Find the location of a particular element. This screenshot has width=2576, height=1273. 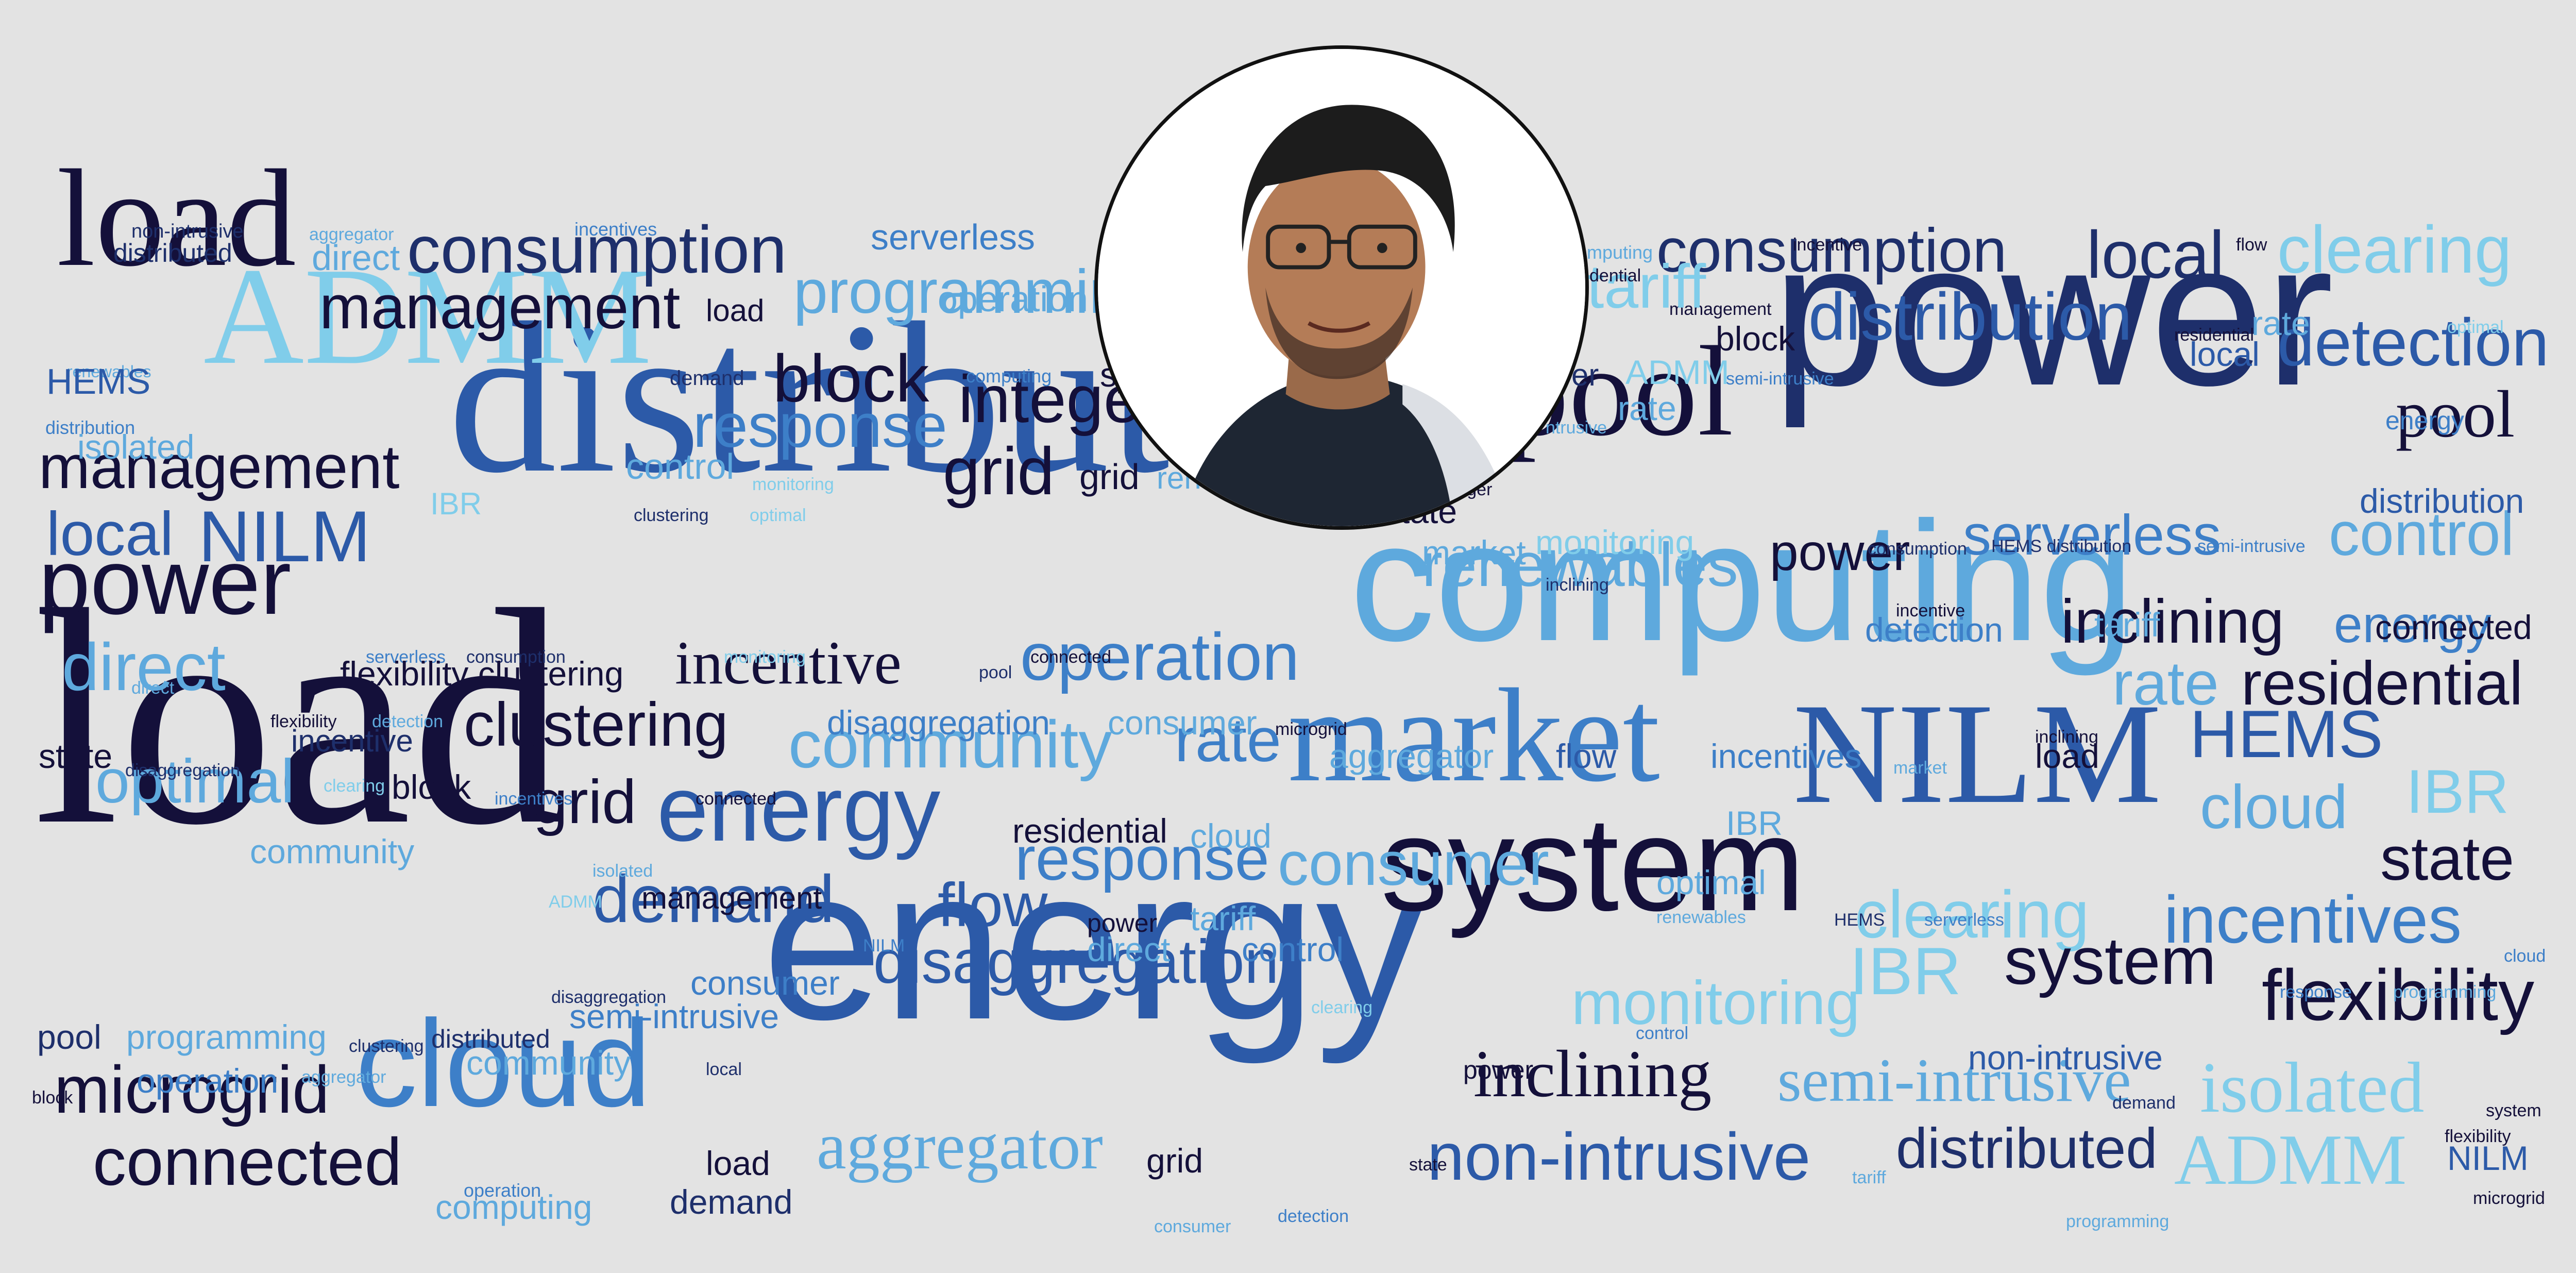

cloud-word: consumption is located at coordinates (1831, 251).